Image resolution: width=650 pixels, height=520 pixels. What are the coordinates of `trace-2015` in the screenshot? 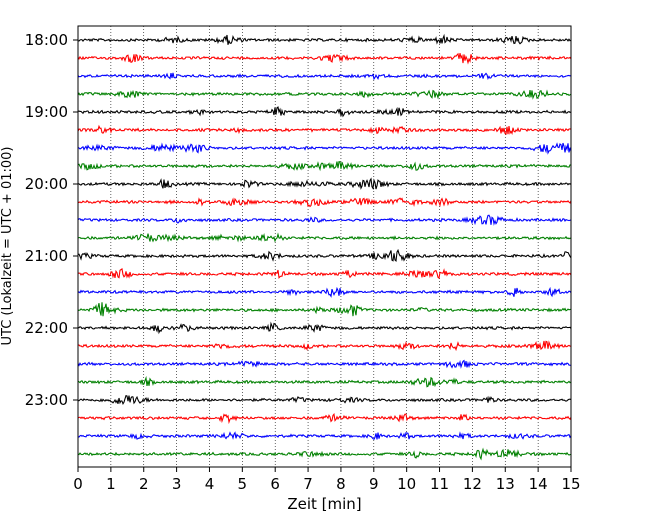 It's located at (324, 202).